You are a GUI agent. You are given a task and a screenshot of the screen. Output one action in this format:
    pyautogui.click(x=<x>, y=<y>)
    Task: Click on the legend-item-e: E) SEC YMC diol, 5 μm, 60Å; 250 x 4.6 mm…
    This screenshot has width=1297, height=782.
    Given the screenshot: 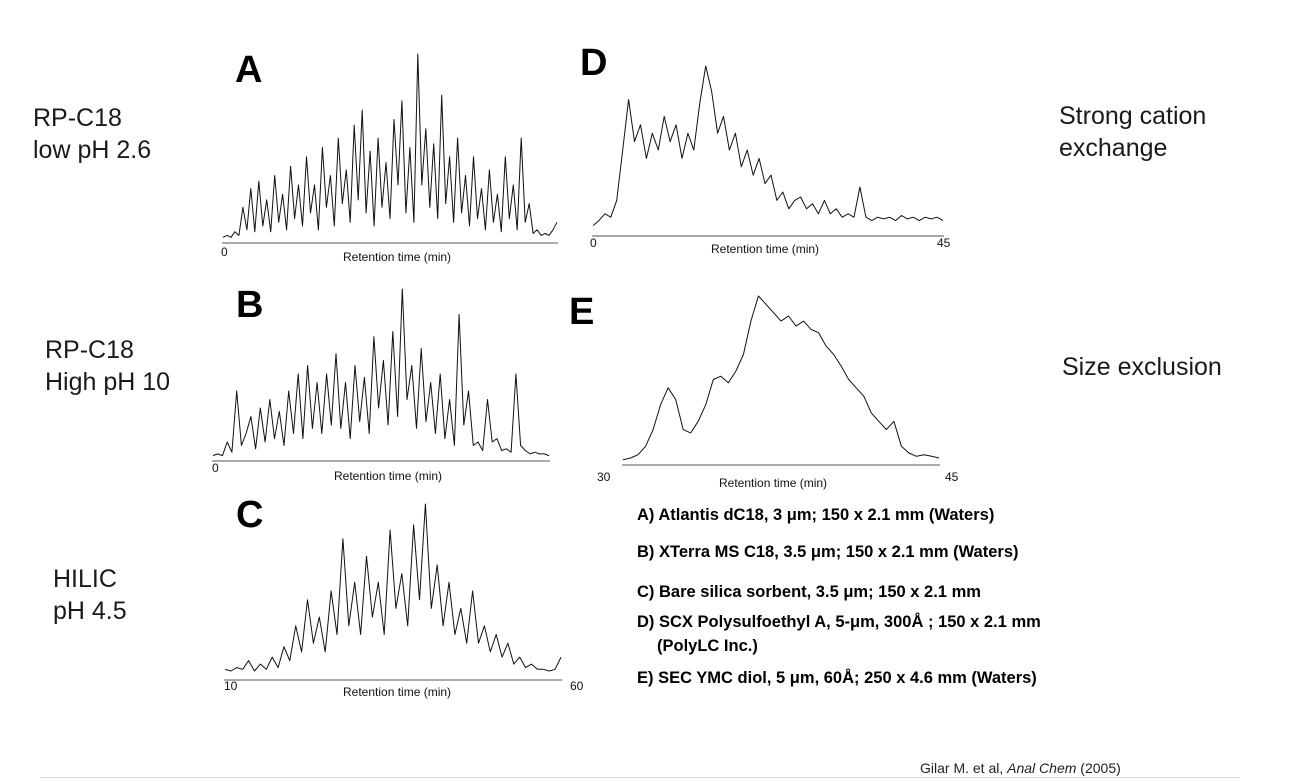 What is the action you would take?
    pyautogui.click(x=837, y=678)
    